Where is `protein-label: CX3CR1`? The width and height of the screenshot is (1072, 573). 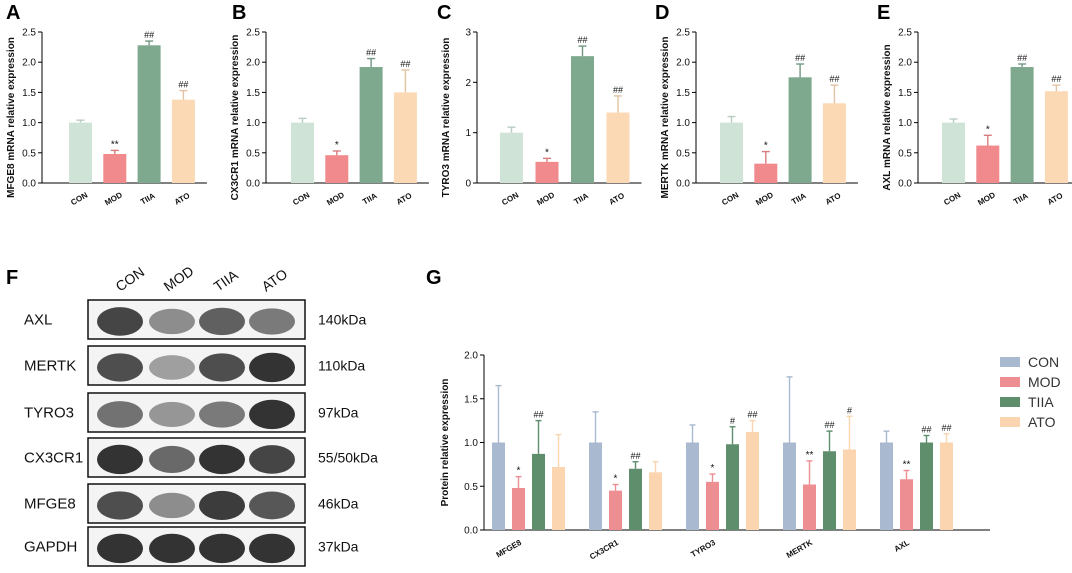
protein-label: CX3CR1 is located at coordinates (53, 458).